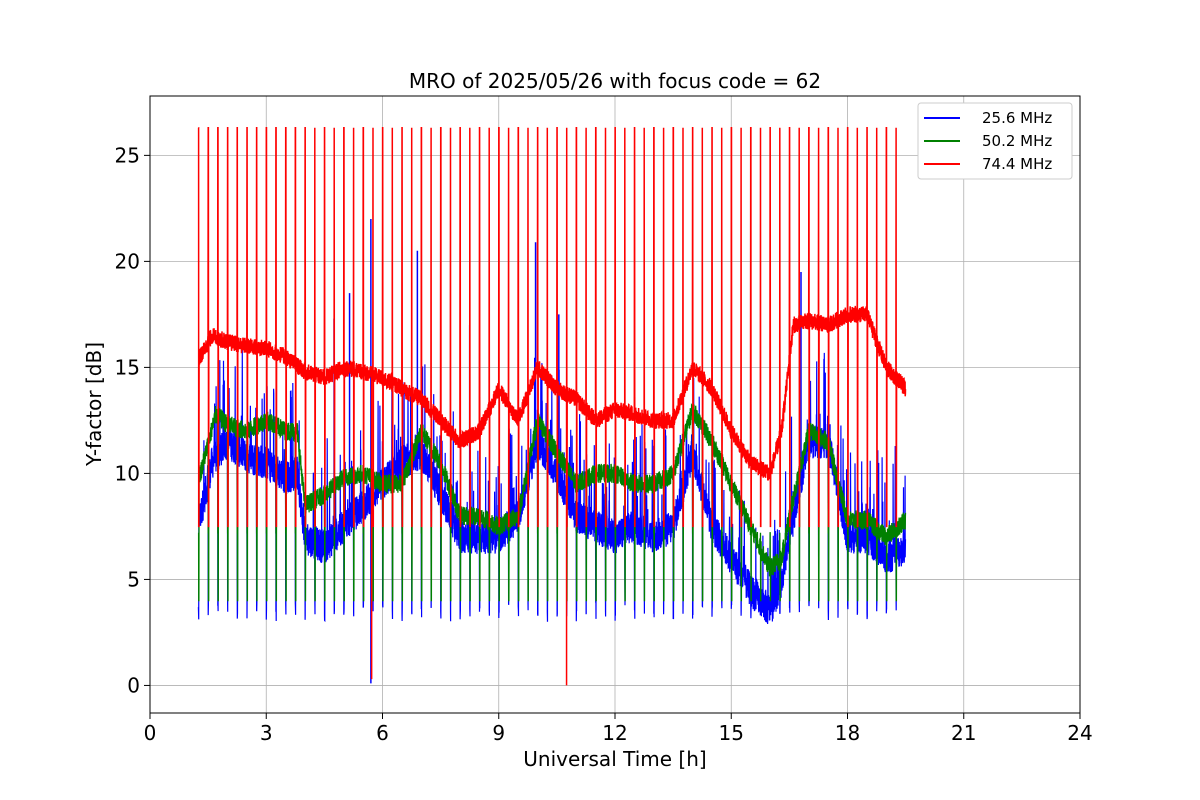 The height and width of the screenshot is (800, 1200). Describe the element at coordinates (133, 579) in the screenshot. I see `y-tick-label: 5` at that location.